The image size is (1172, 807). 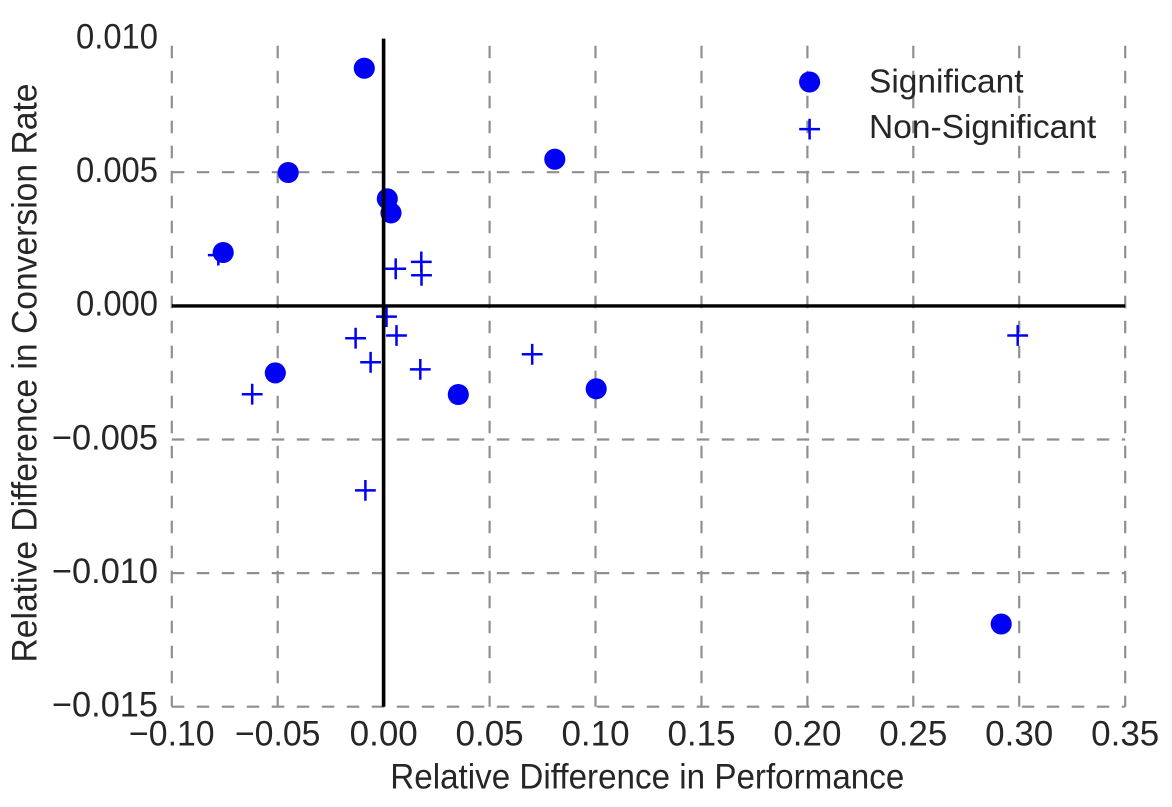 I want to click on svg-text: −0.05, so click(x=278, y=734).